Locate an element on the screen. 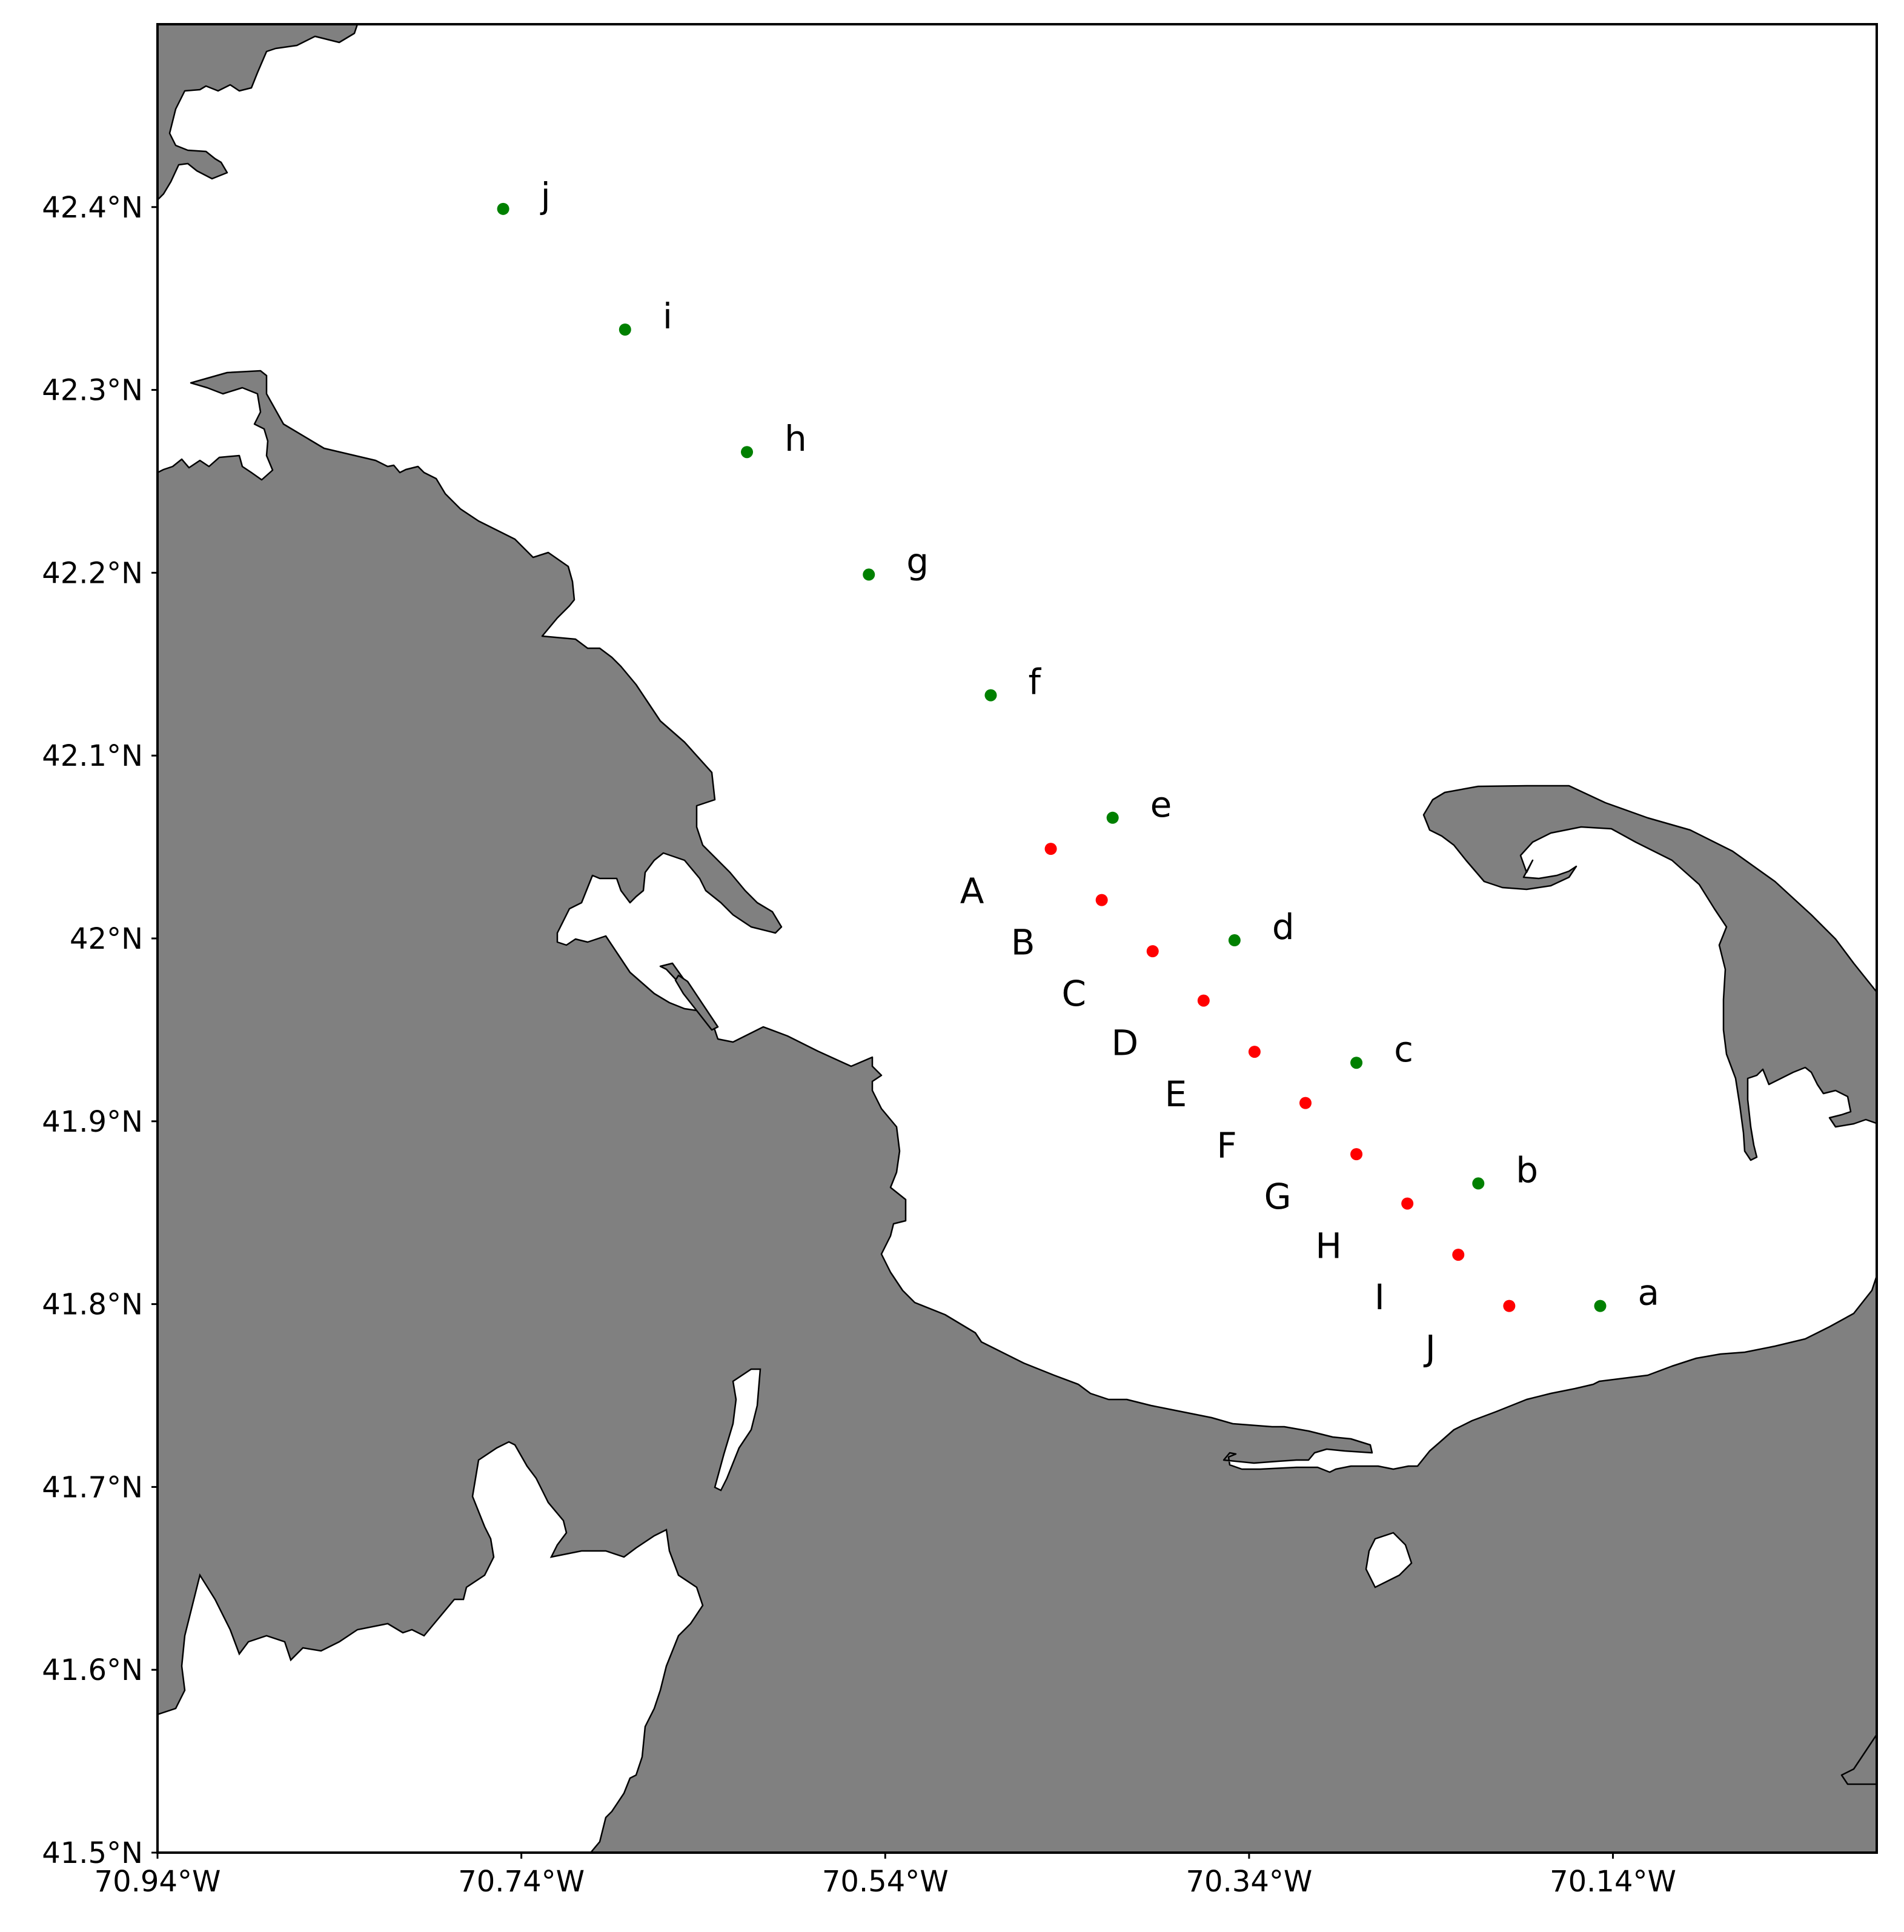 The width and height of the screenshot is (1904, 1932). station-label-green: e is located at coordinates (1161, 805).